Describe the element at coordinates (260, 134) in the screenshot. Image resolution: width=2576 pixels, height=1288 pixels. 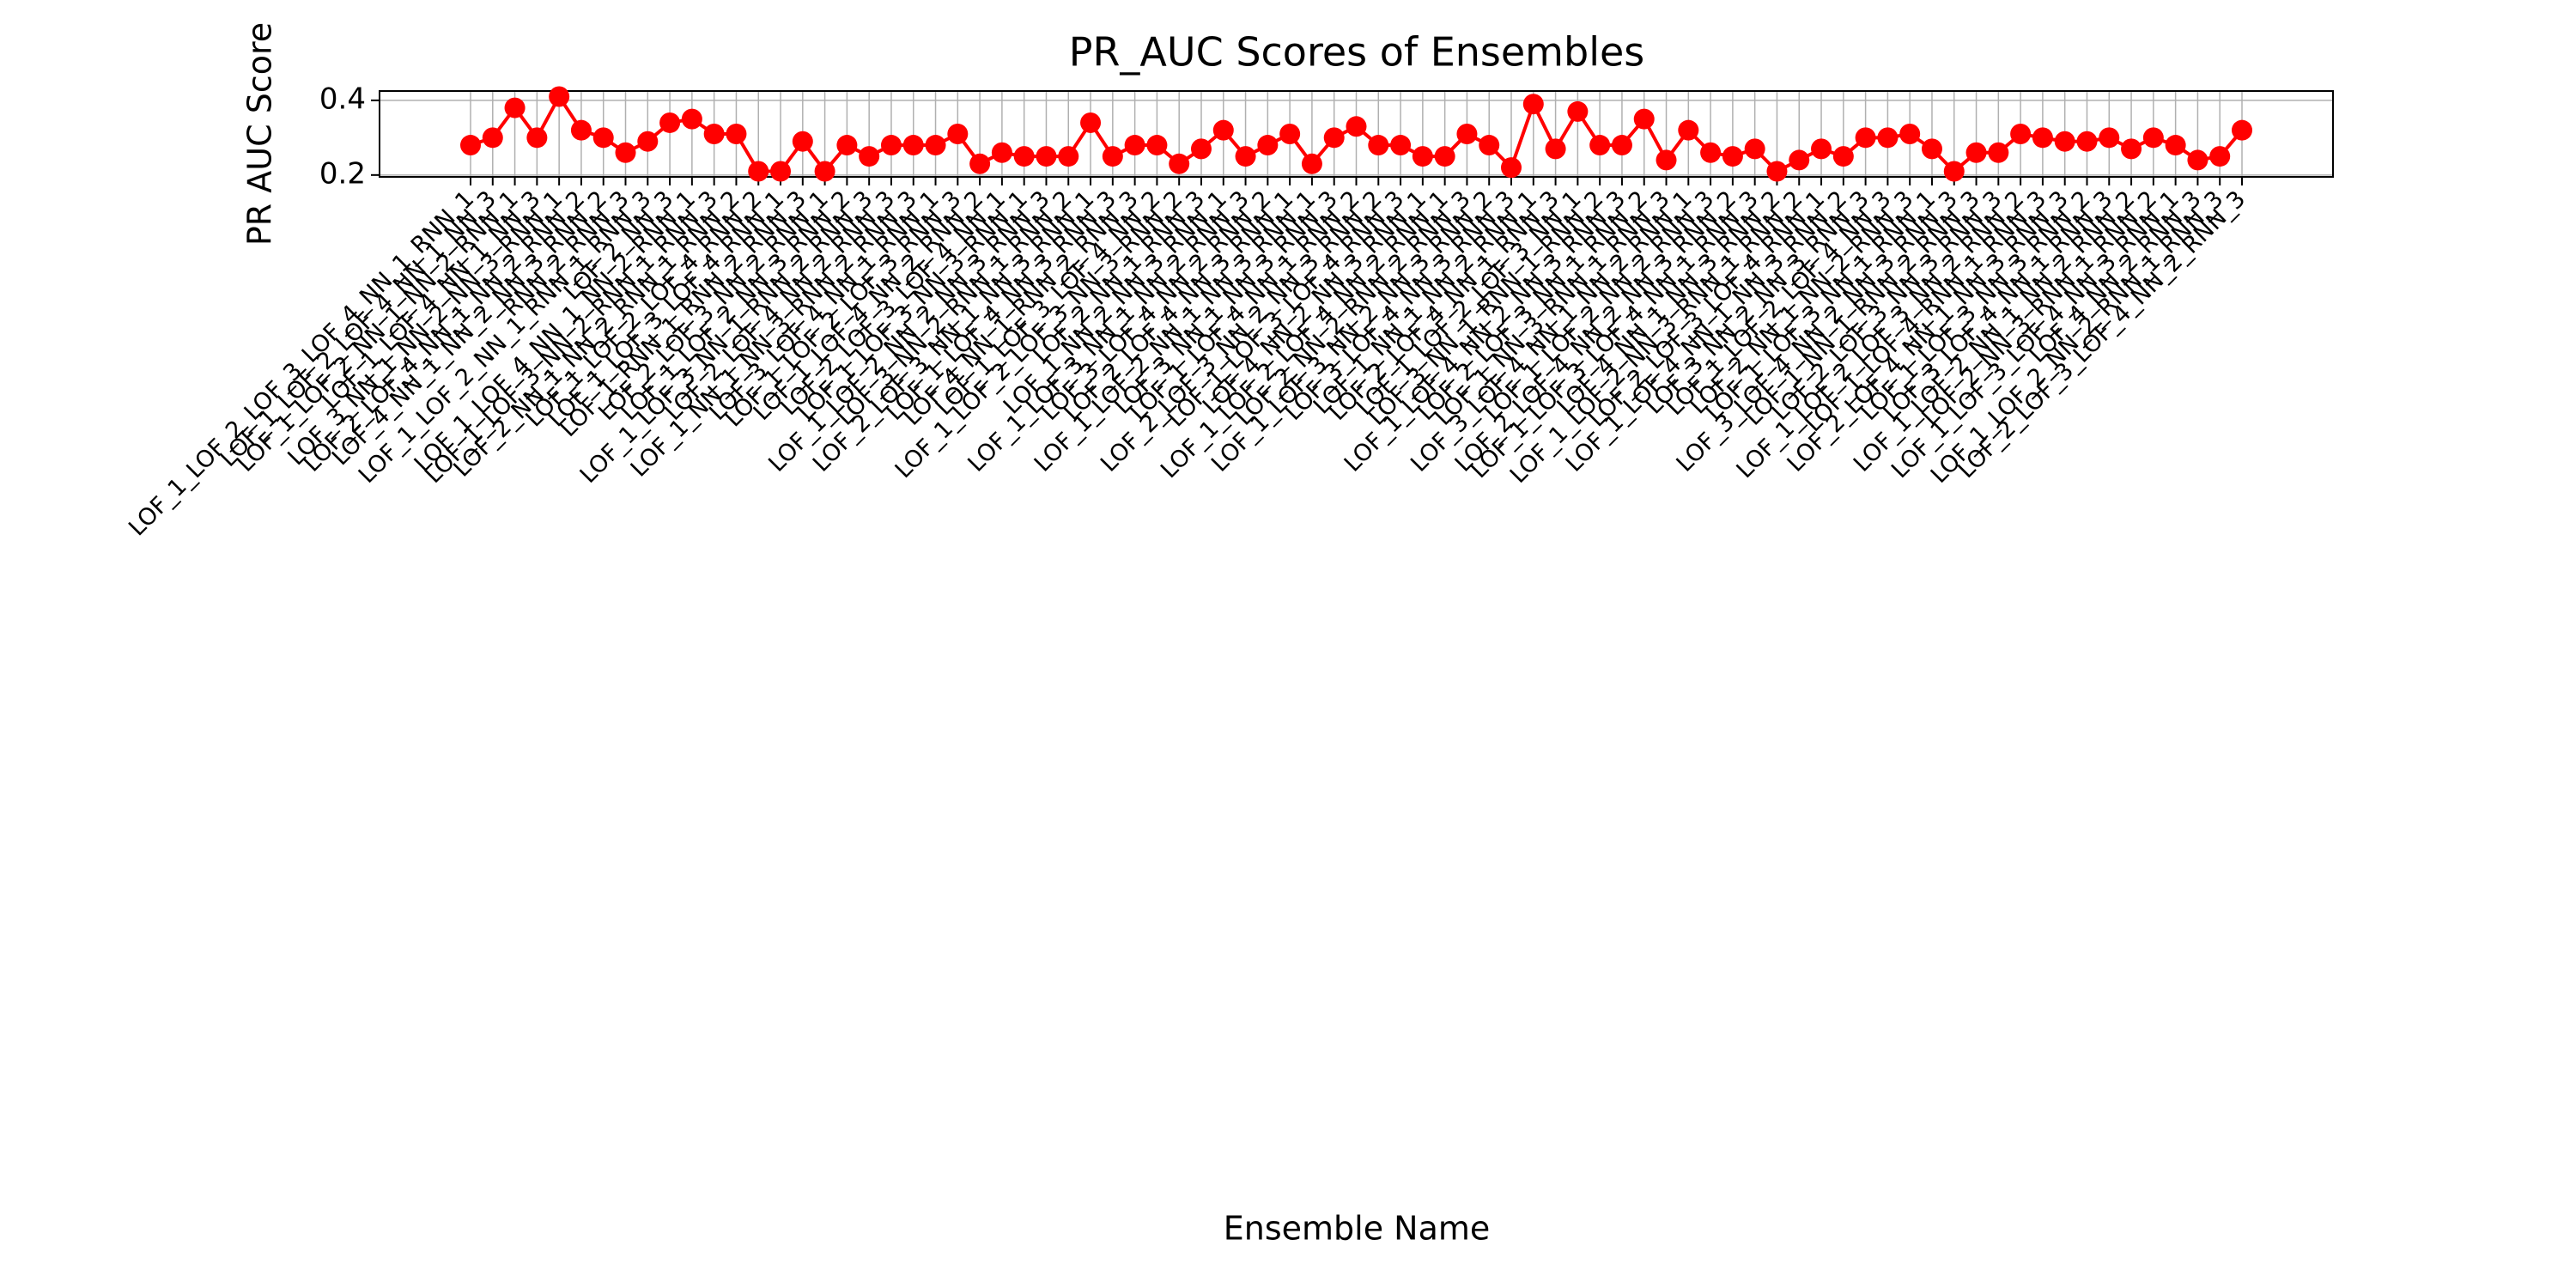
I see `y-axis-label: PR AUC Score` at that location.